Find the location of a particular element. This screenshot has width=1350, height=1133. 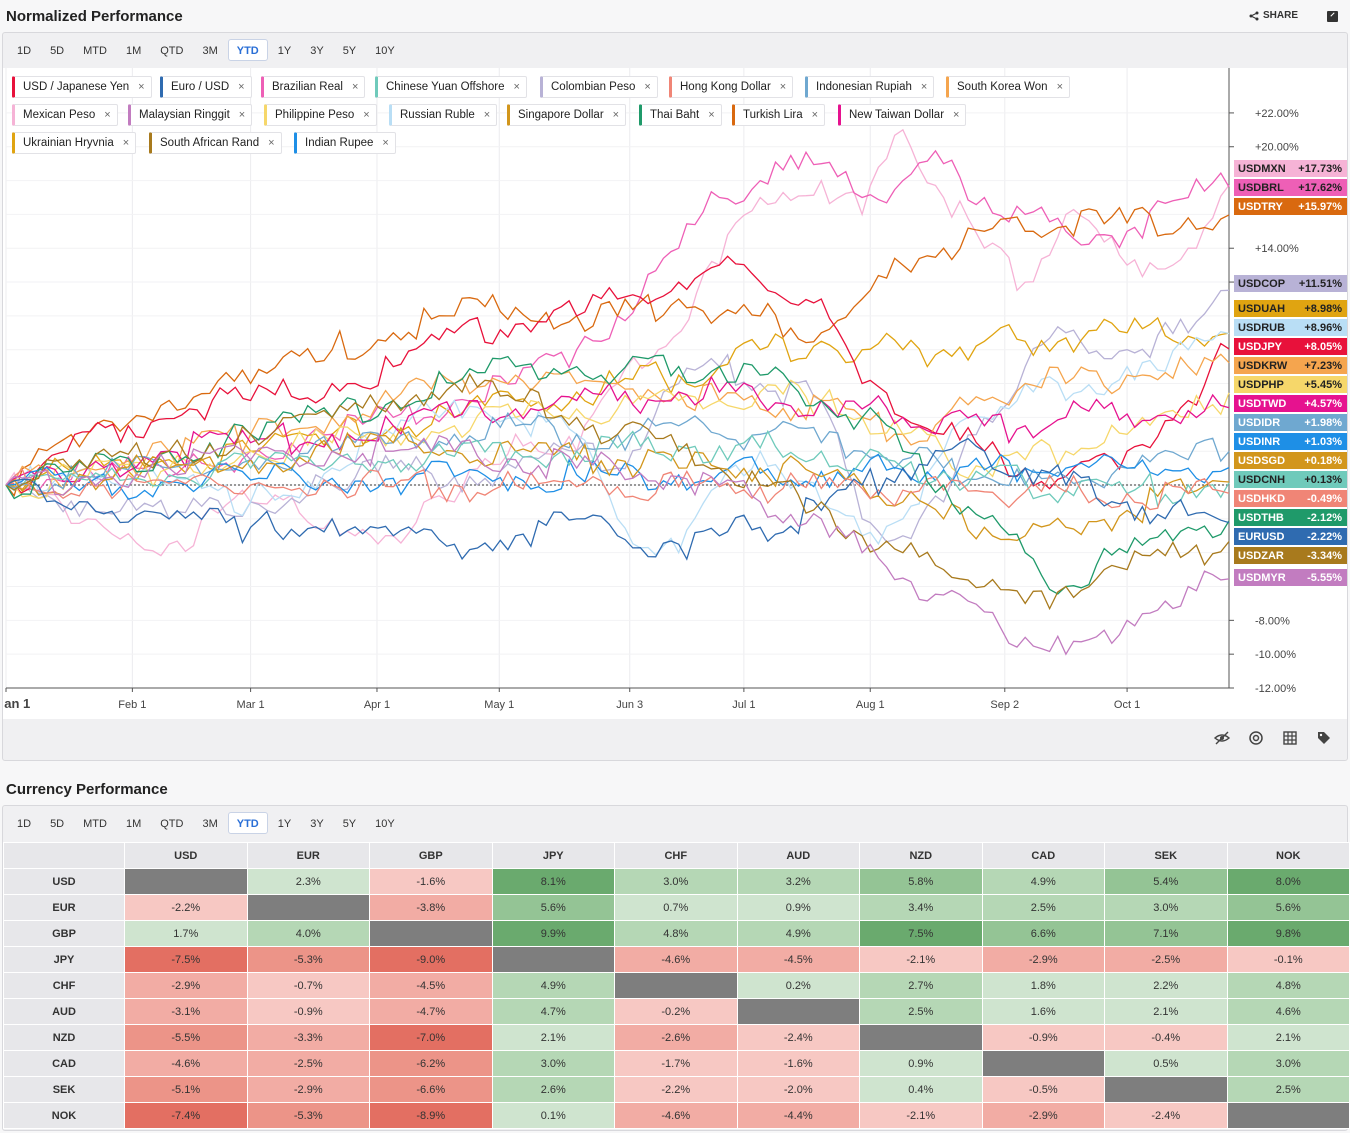

matrix-cell: -4.6% is located at coordinates (676, 1115).